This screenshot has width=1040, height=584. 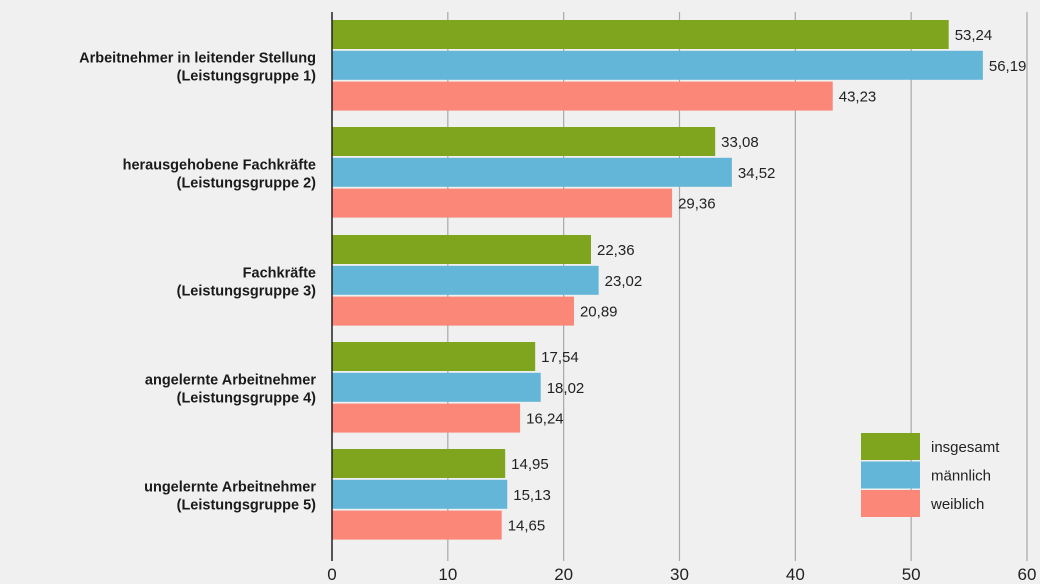 What do you see at coordinates (965, 447) in the screenshot?
I see `legend-label-insgesamt: insgesamt` at bounding box center [965, 447].